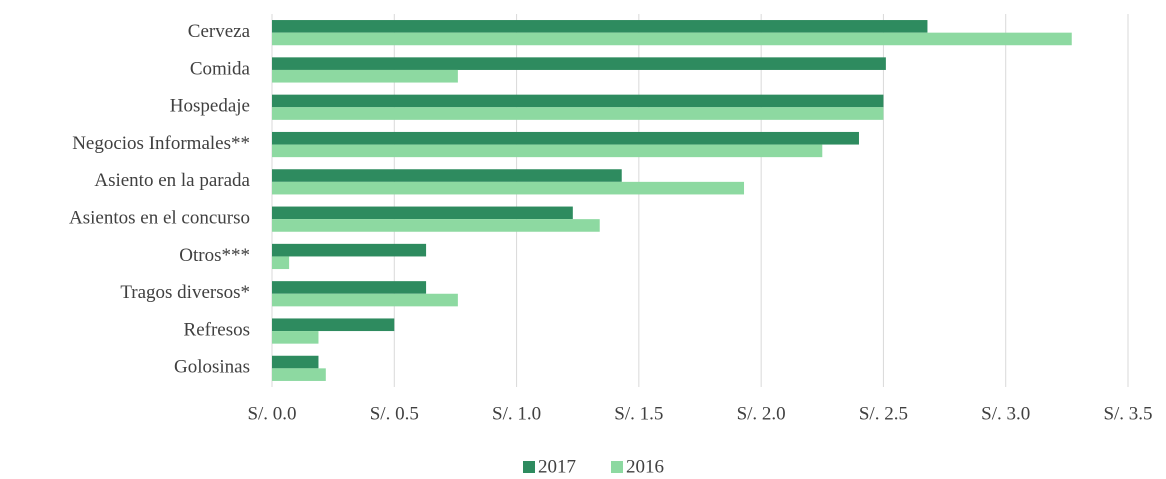 The width and height of the screenshot is (1166, 479). What do you see at coordinates (394, 413) in the screenshot?
I see `x-tick-label: S/. 0.5` at bounding box center [394, 413].